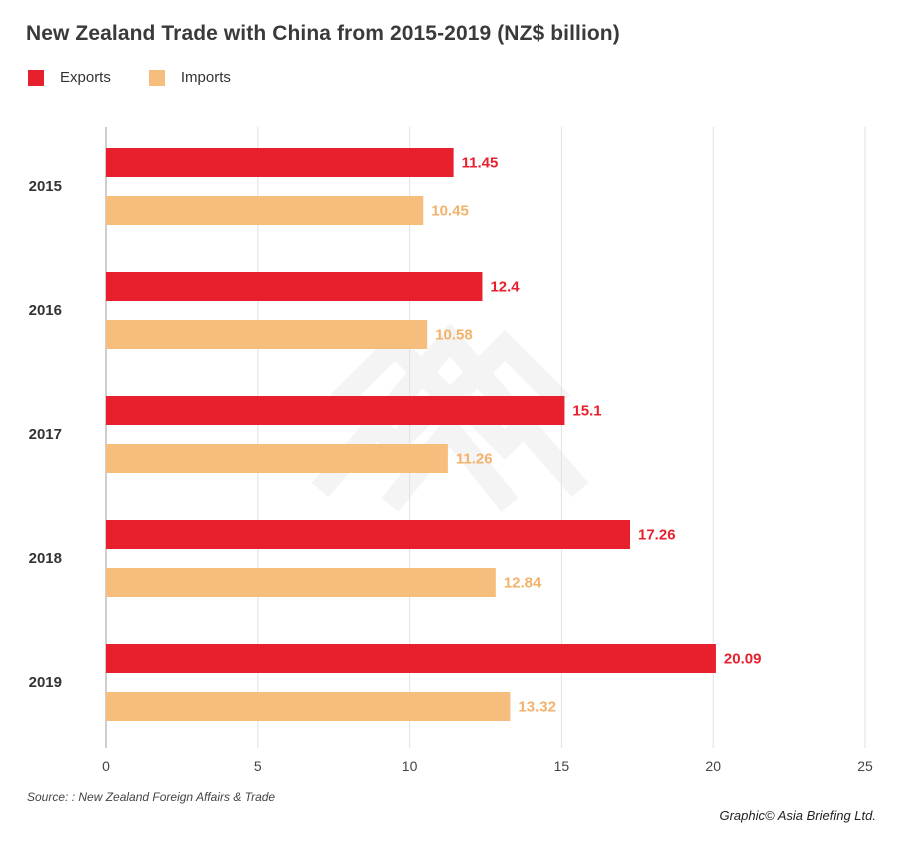 The image size is (900, 844). I want to click on x-tick-label: 20, so click(713, 766).